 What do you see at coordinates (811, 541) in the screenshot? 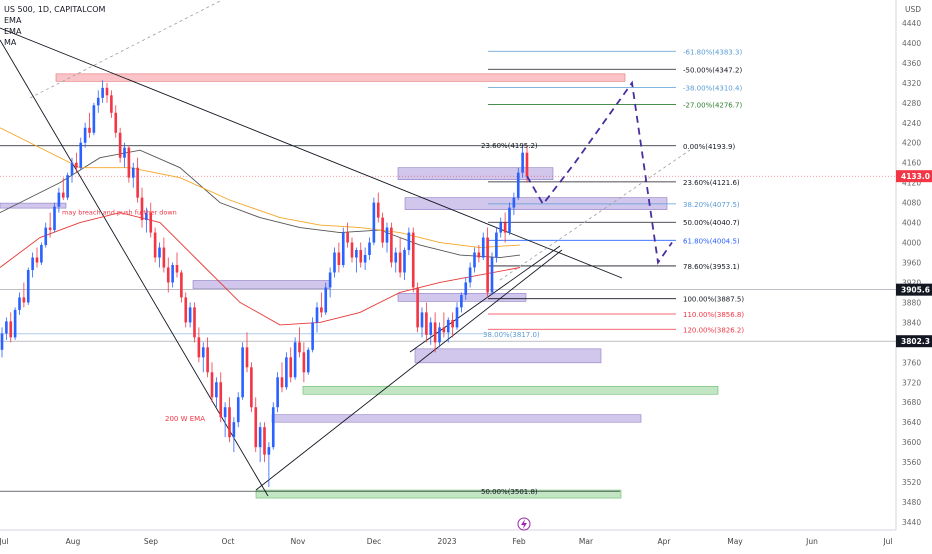
I see `x-tick-label: Jun` at bounding box center [811, 541].